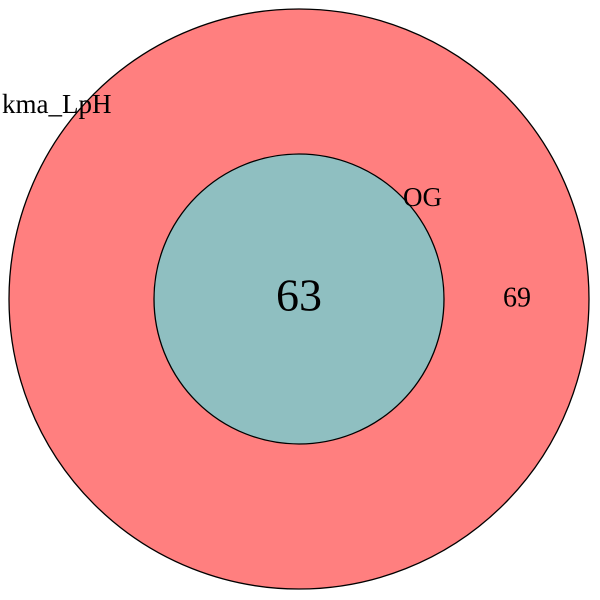  Describe the element at coordinates (299, 295) in the screenshot. I see `region-count-intersection: 63` at that location.